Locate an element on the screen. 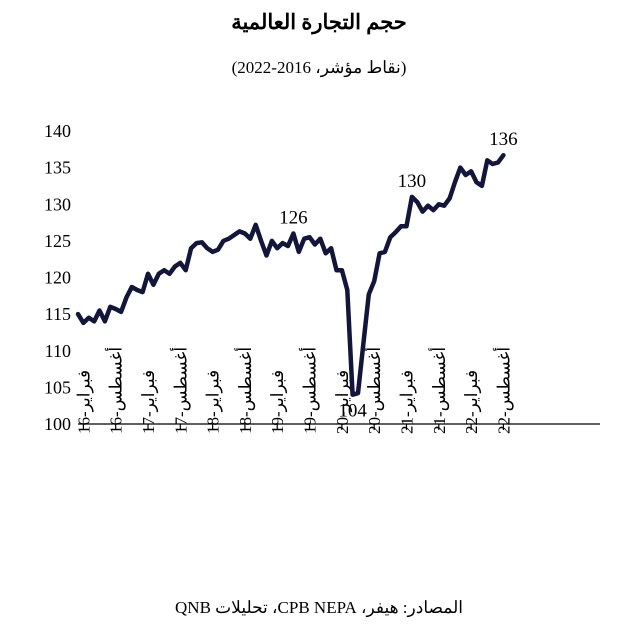  y-tick-label: 125 is located at coordinates (57, 241).